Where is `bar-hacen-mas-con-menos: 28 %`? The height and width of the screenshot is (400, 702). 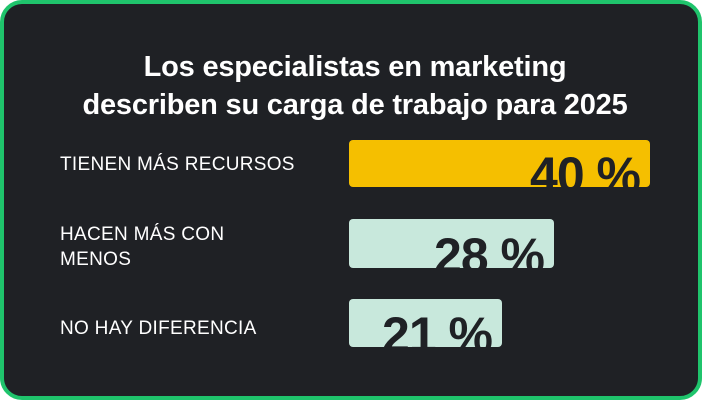 bar-hacen-mas-con-menos: 28 % is located at coordinates (451, 243).